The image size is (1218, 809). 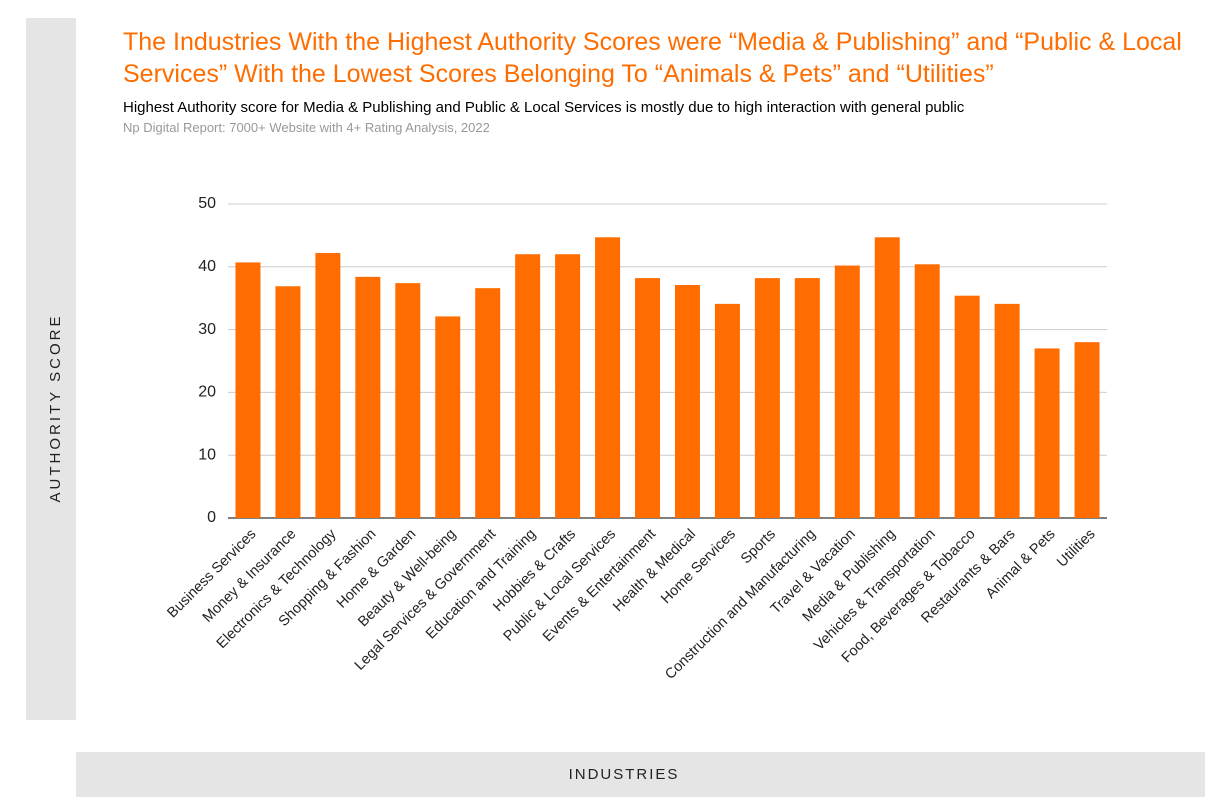 What do you see at coordinates (207, 454) in the screenshot?
I see `y-tick-label: 10` at bounding box center [207, 454].